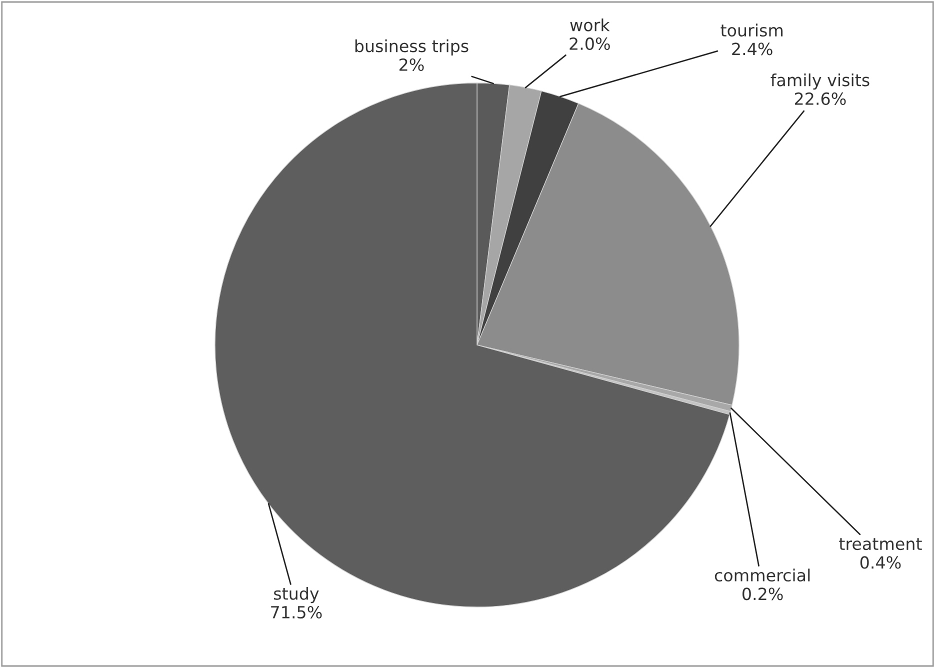  I want to click on slice-label: business trips, so click(411, 47).